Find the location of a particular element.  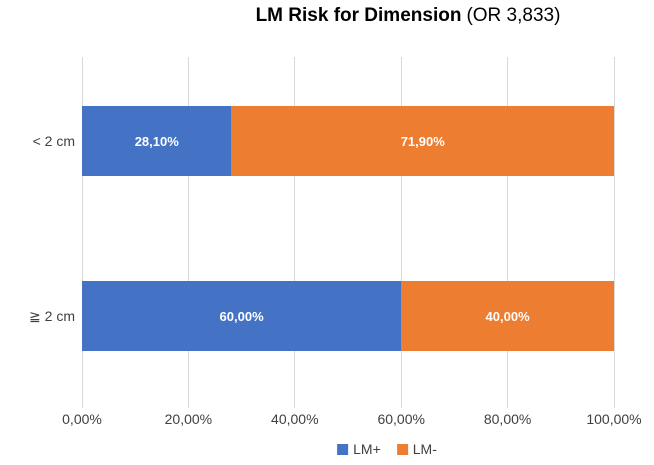

bar-segment-lm-: 40,00% is located at coordinates (507, 316).